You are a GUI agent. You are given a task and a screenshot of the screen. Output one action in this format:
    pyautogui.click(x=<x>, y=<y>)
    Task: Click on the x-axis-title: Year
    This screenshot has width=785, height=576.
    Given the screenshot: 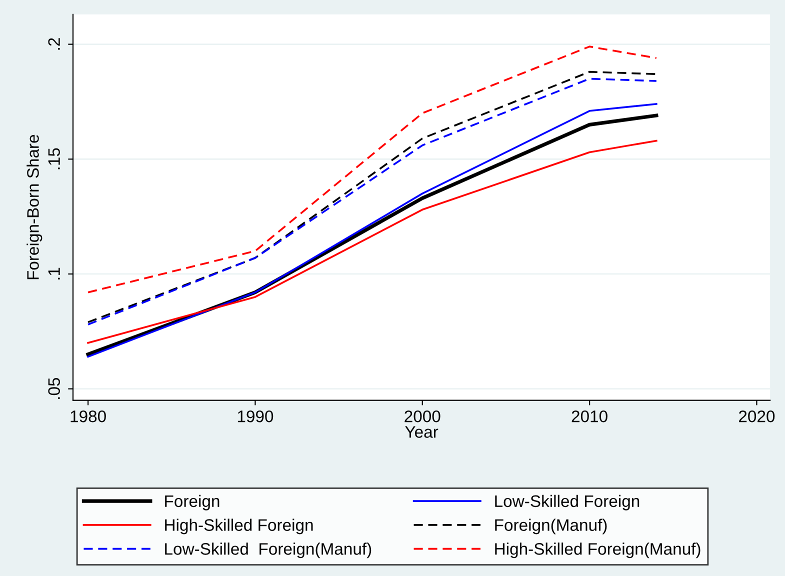 What is the action you would take?
    pyautogui.click(x=421, y=432)
    